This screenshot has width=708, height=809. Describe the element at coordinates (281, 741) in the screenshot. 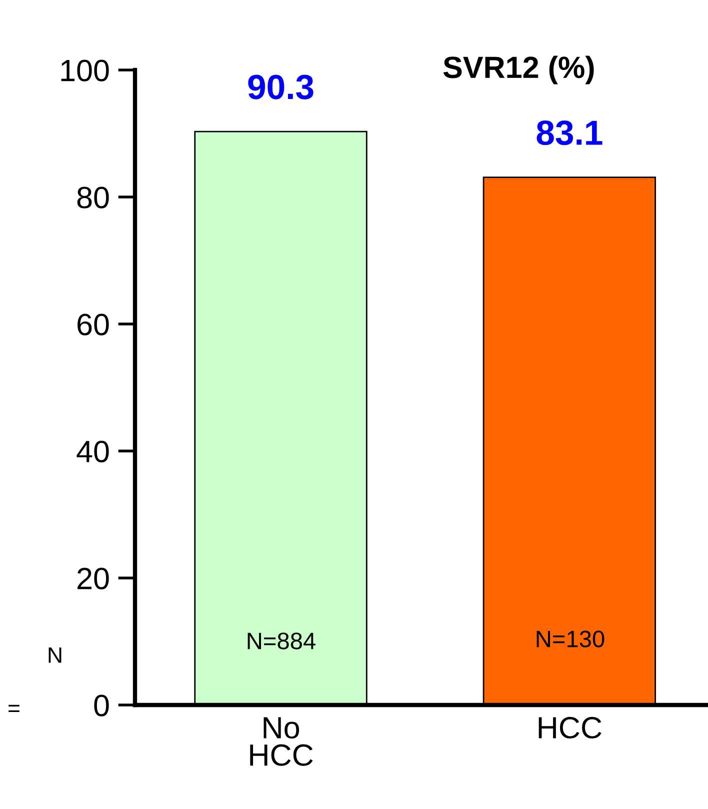

I see `x-tick-label: No HCC` at that location.